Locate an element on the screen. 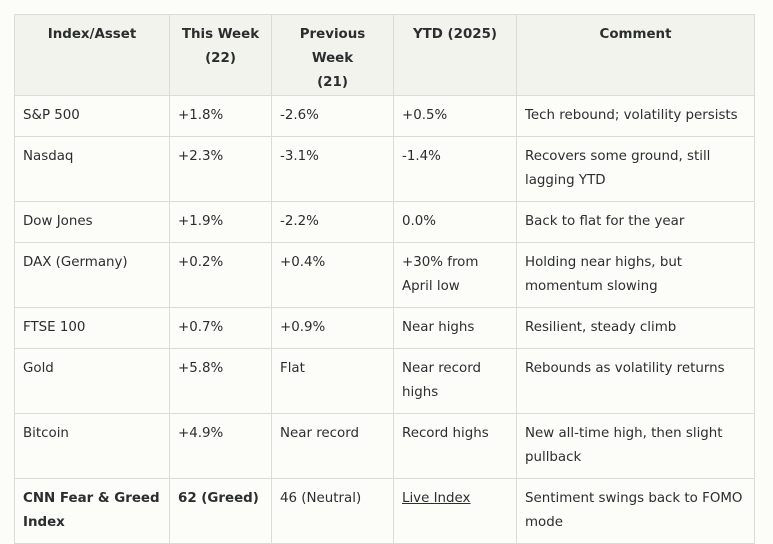 The width and height of the screenshot is (773, 544). cell-asset: CNN Fear & Greed Index is located at coordinates (92, 511).